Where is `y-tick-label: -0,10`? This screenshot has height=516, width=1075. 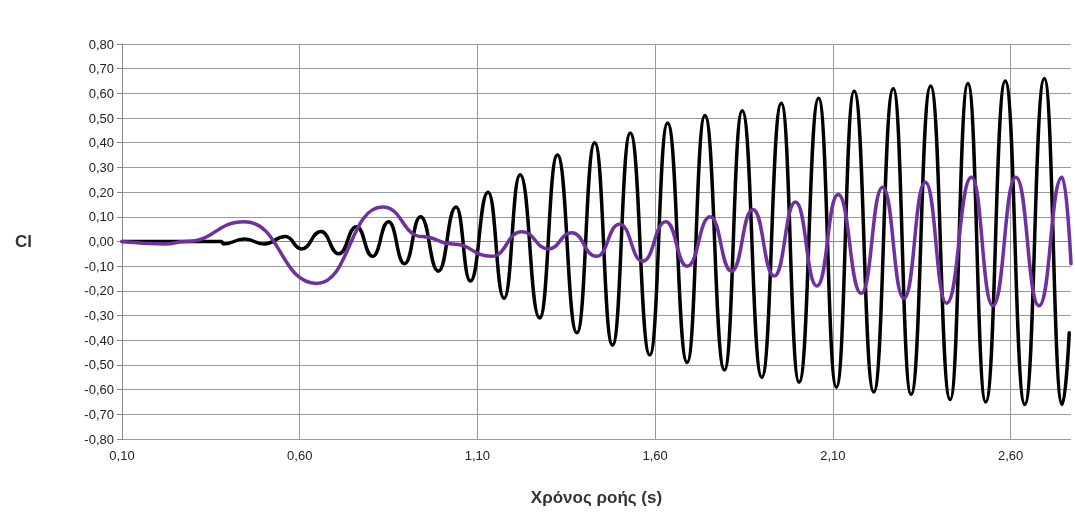
y-tick-label: -0,10 is located at coordinates (99, 266).